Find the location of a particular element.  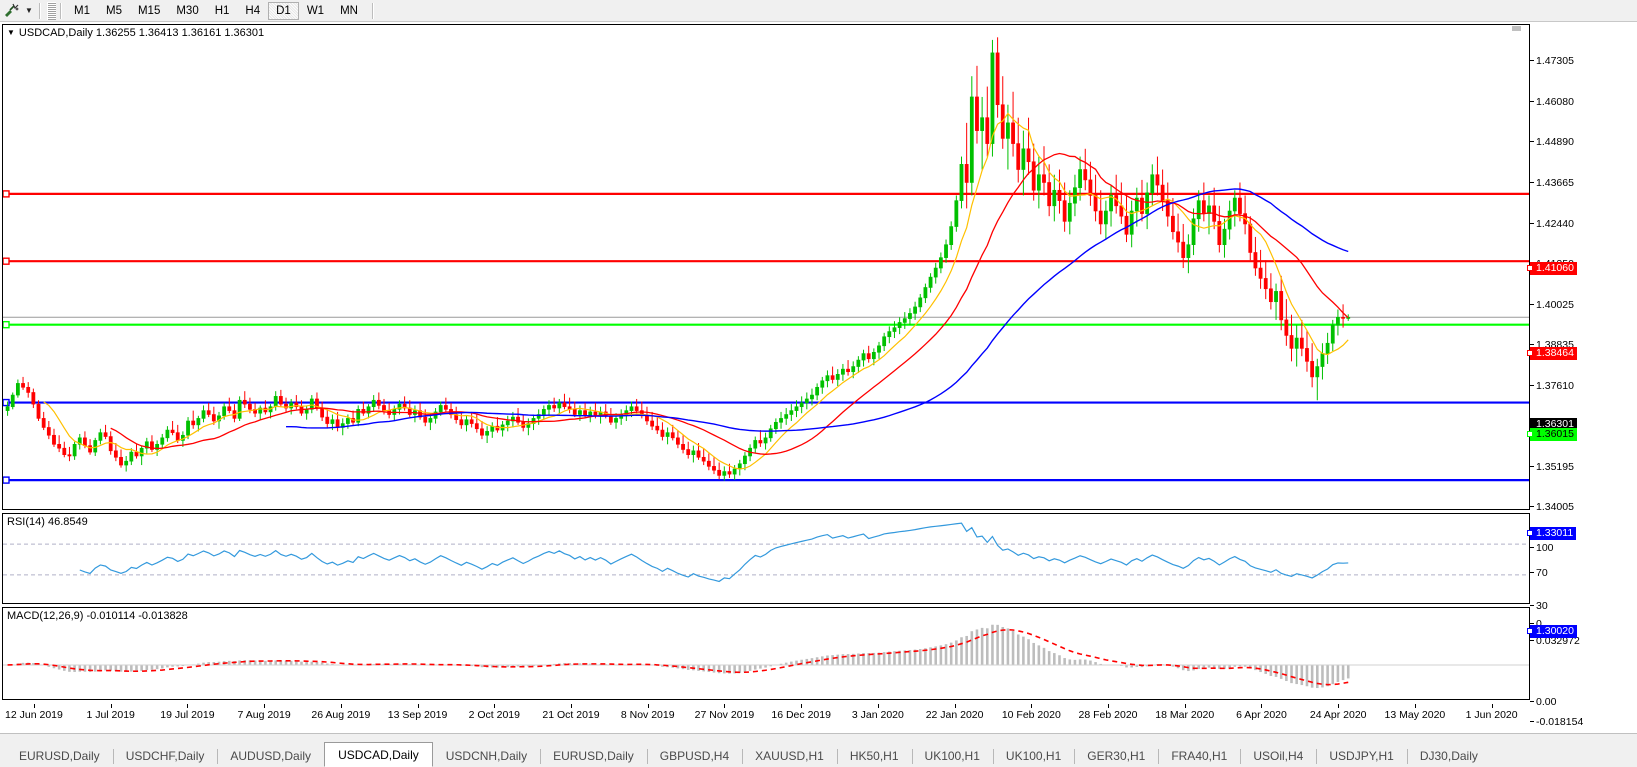

resistance-level-1-tag: 1.41060 is located at coordinates (1552, 268).